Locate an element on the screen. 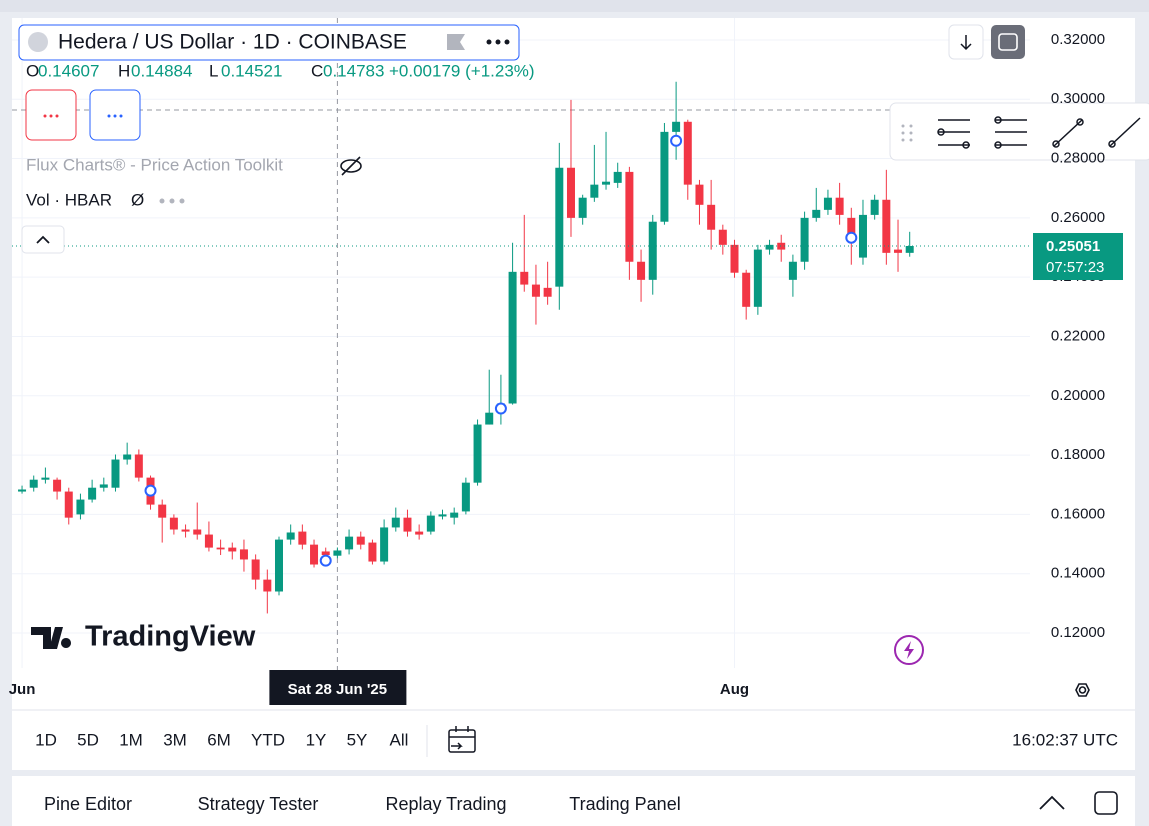 This screenshot has height=826, width=1149. range-button: YTD is located at coordinates (268, 739).